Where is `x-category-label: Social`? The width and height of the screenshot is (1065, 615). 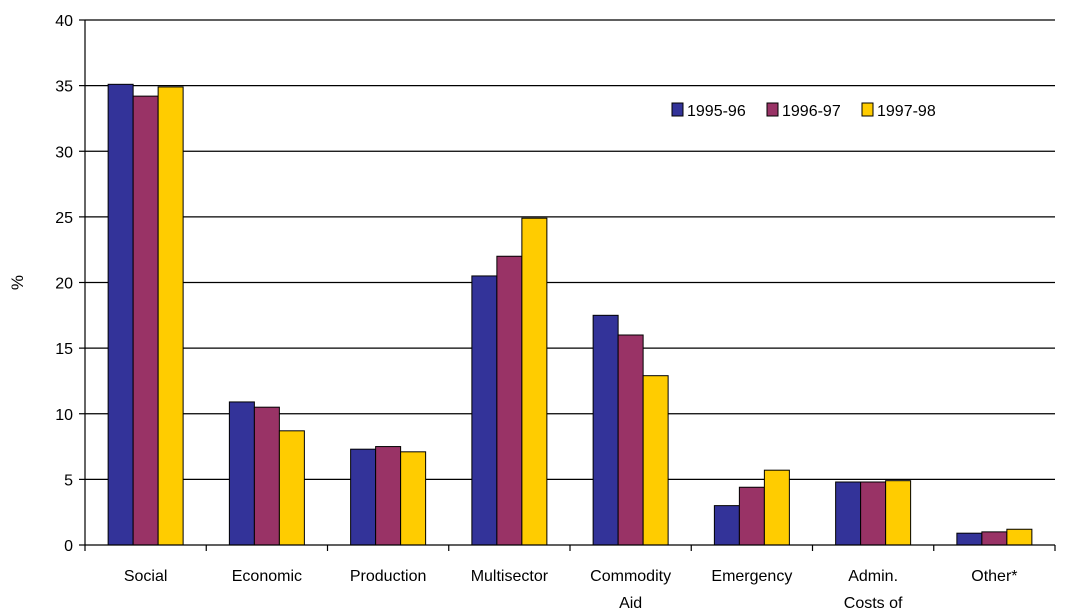
x-category-label: Social is located at coordinates (146, 576).